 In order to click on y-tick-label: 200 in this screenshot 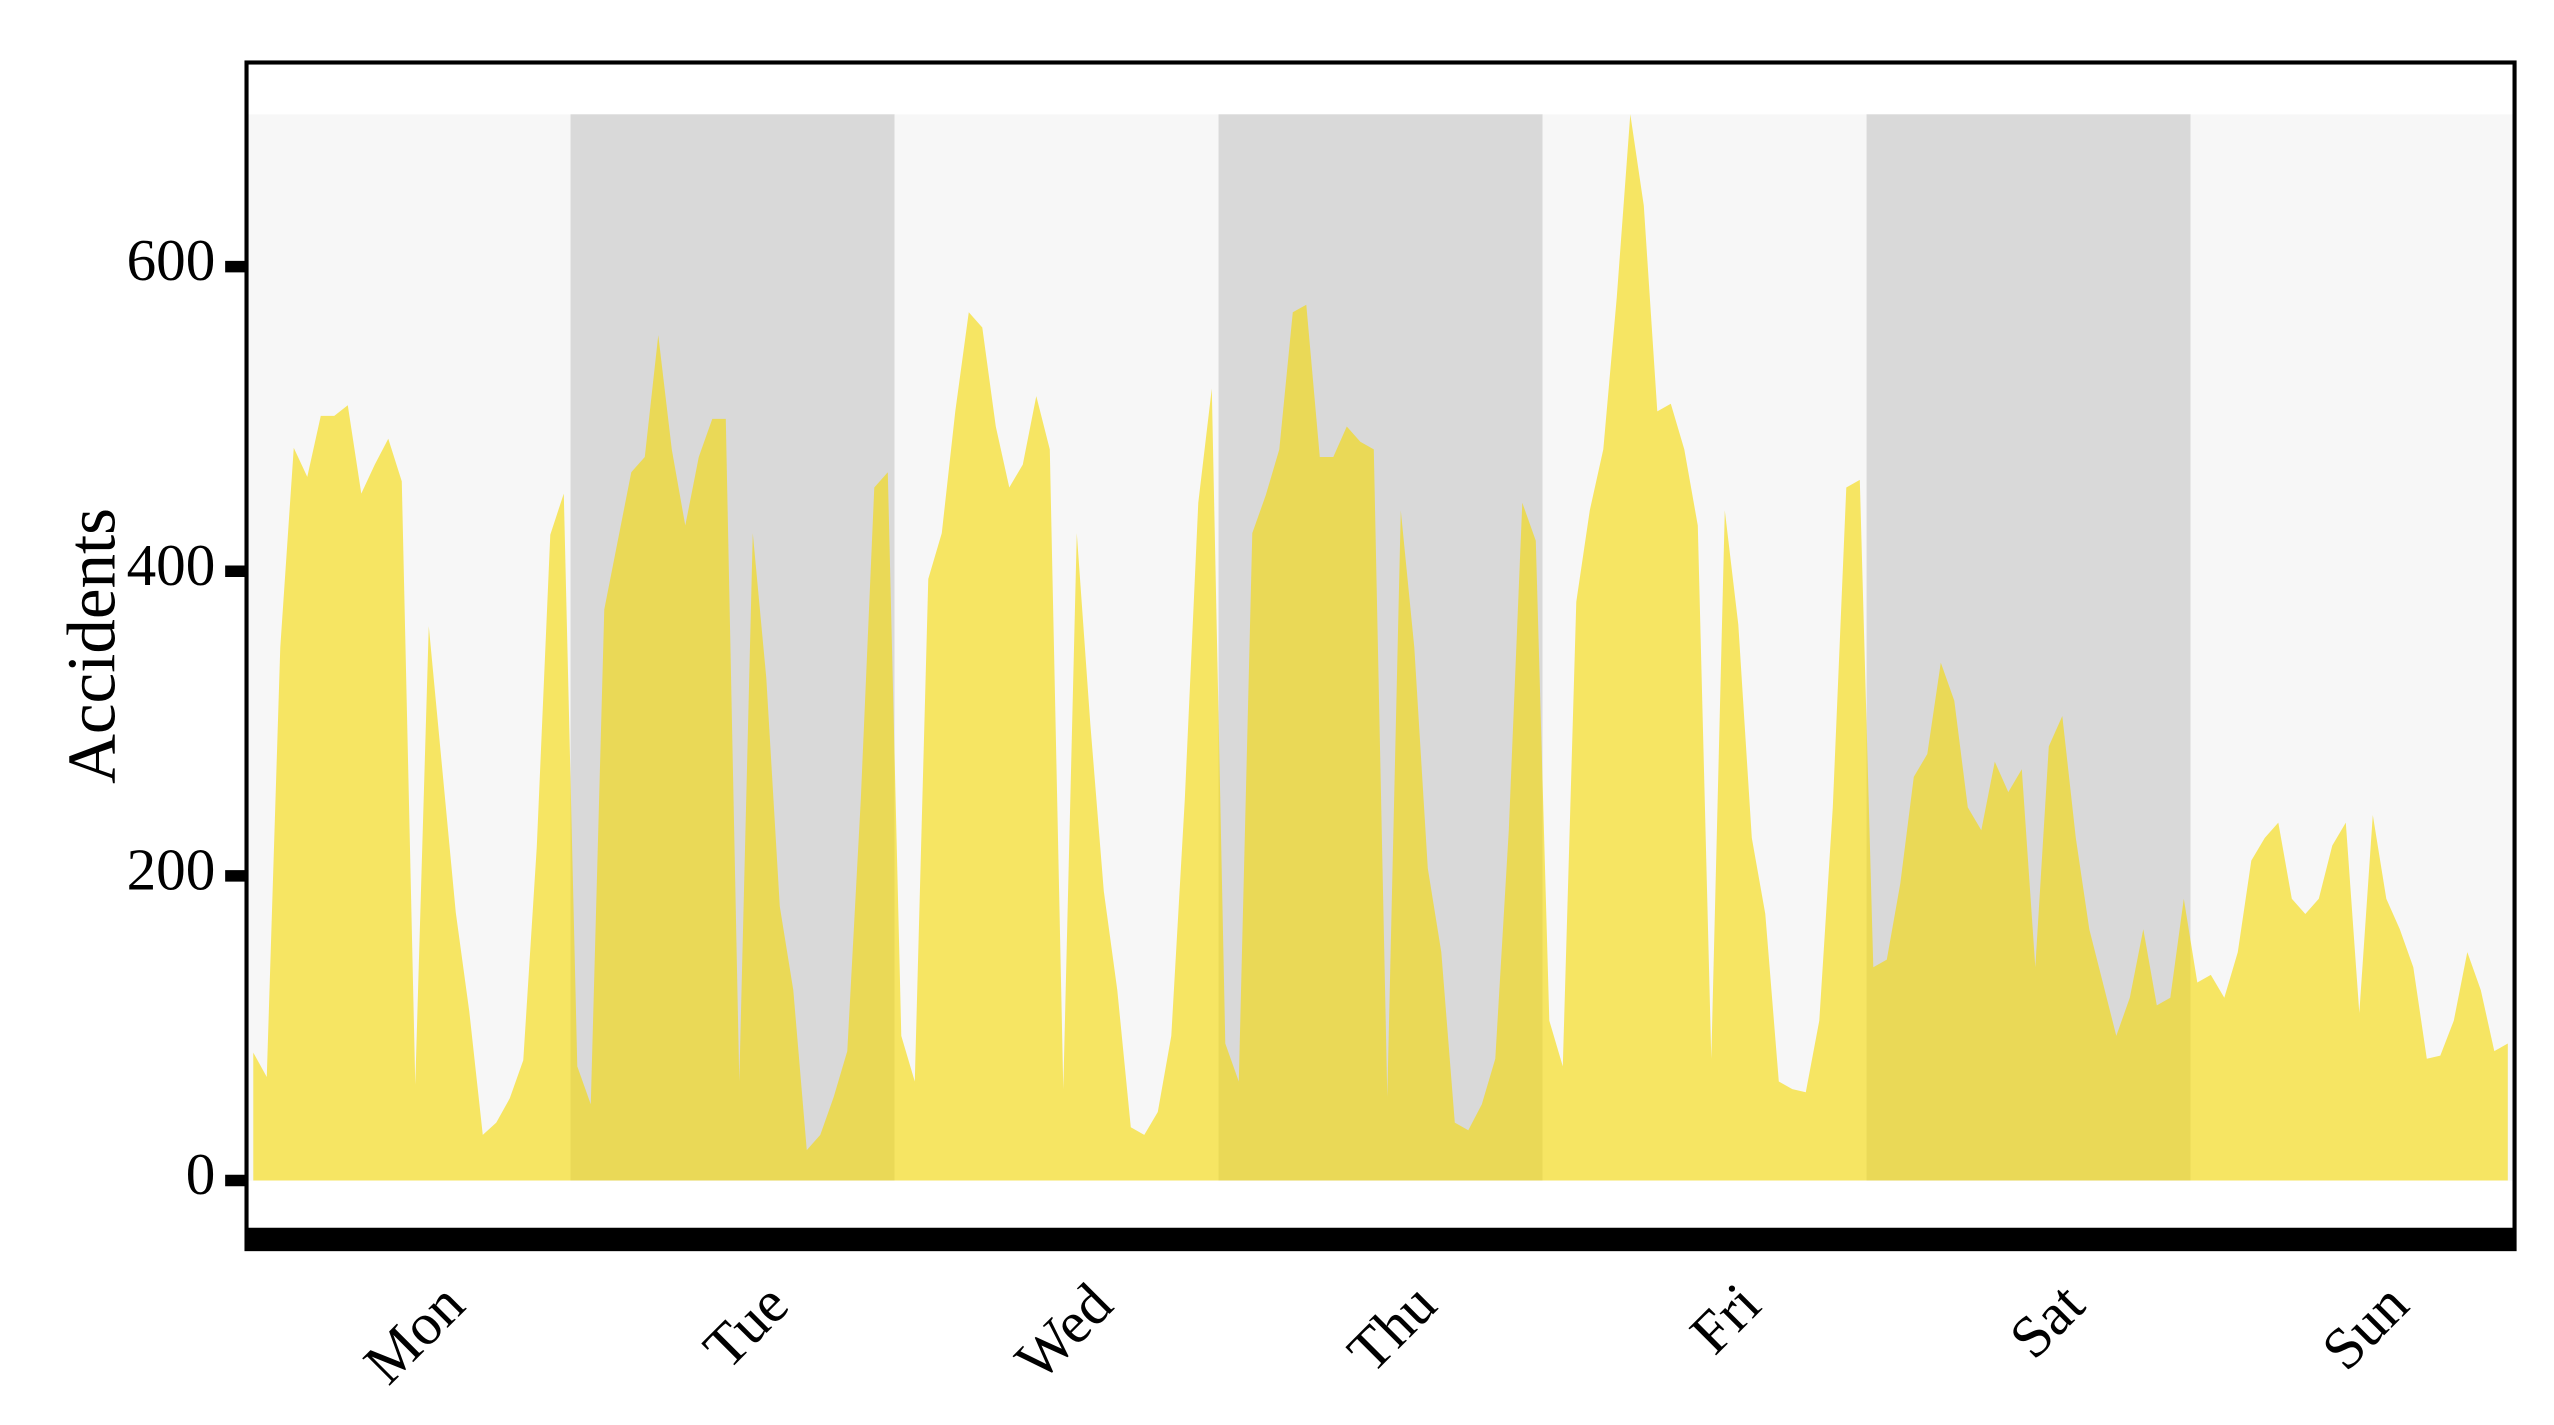, I will do `click(171, 869)`.